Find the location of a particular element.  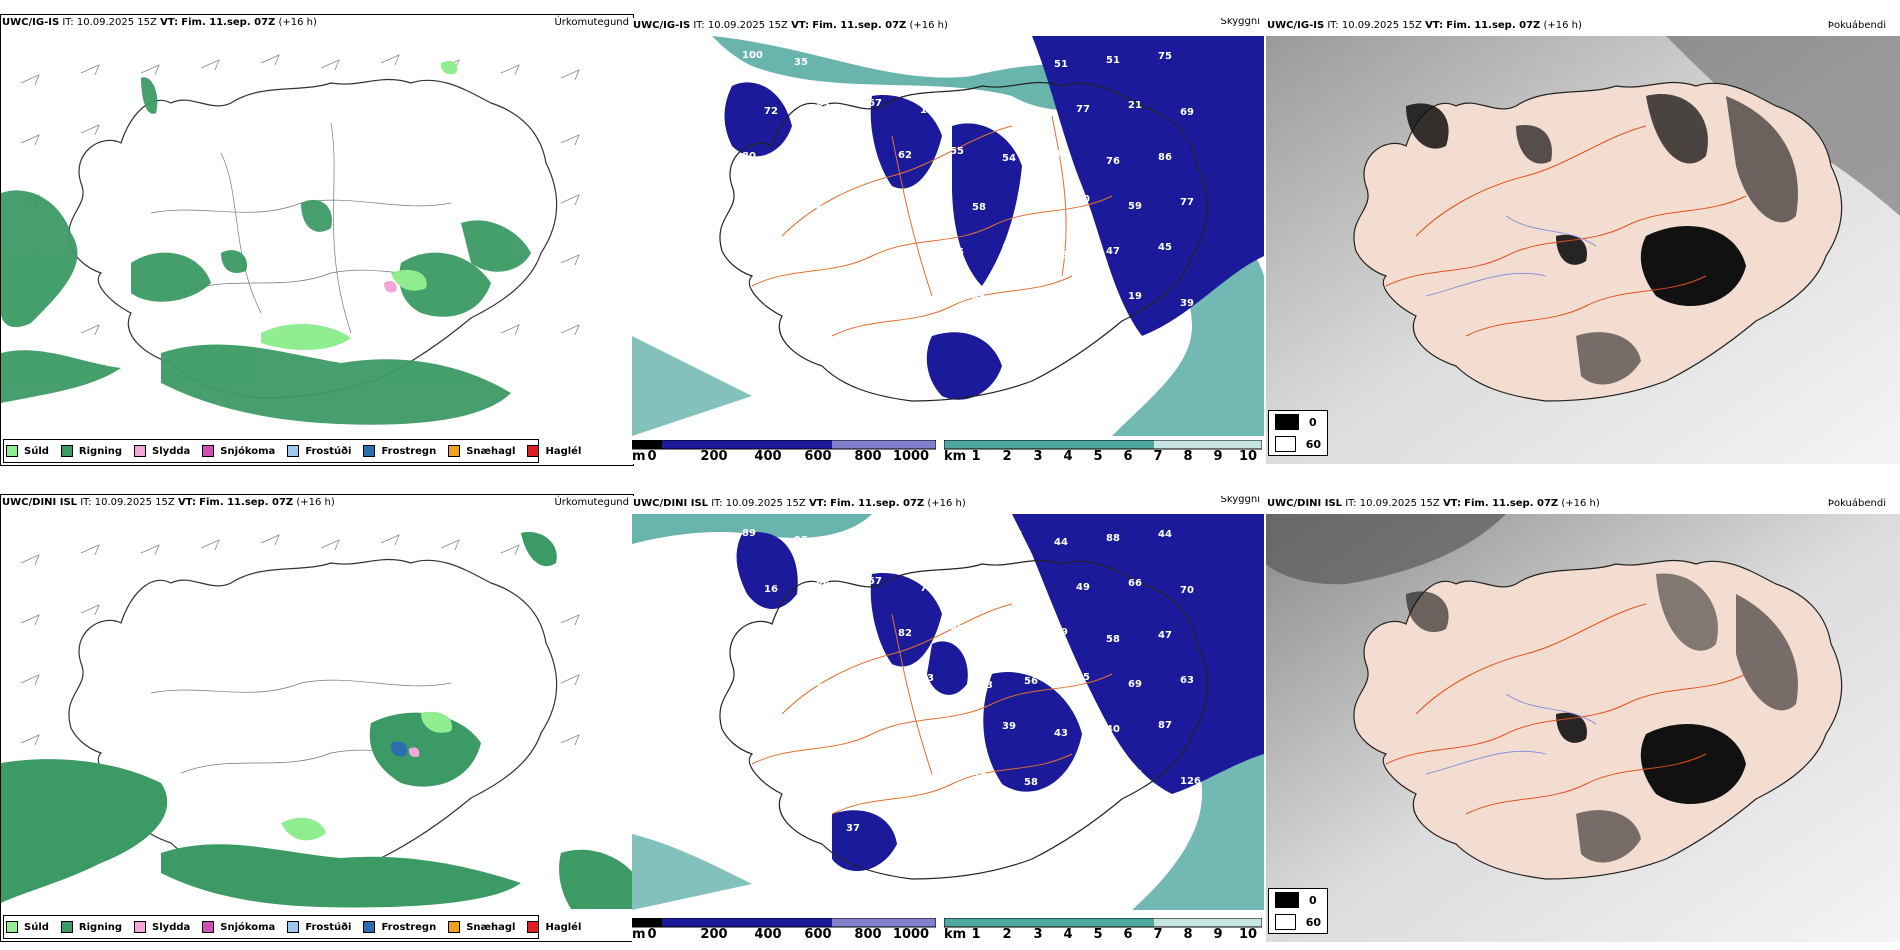

ceiling-value-label: 49 is located at coordinates (905, 543).